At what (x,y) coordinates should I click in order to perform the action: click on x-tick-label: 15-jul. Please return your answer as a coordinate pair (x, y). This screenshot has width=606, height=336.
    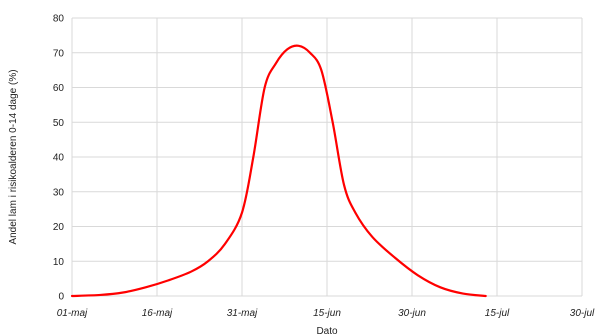
    Looking at the image, I should click on (497, 313).